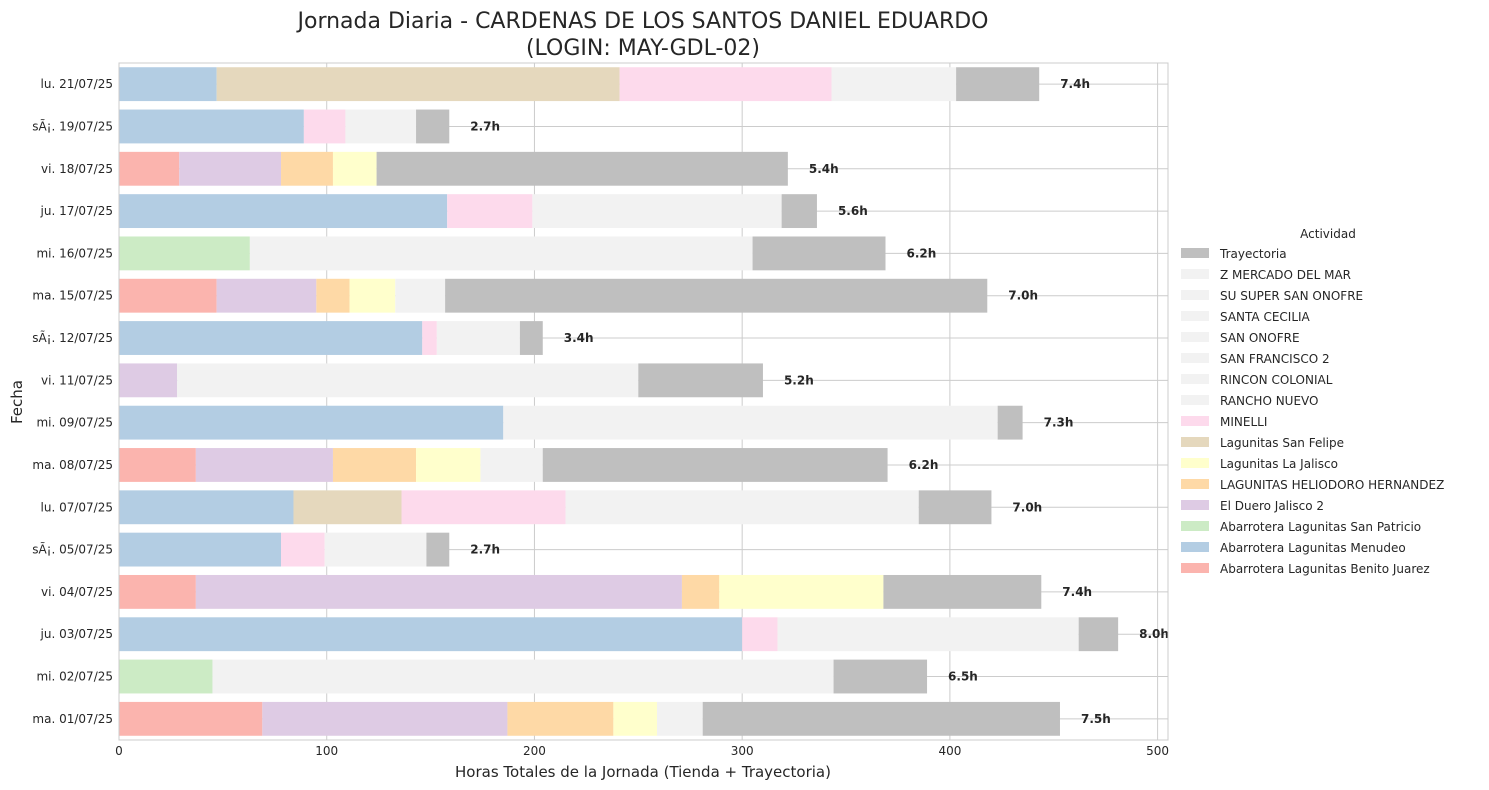 This screenshot has height=790, width=1489. Describe the element at coordinates (534, 751) in the screenshot. I see `x-tick-label: 200` at that location.